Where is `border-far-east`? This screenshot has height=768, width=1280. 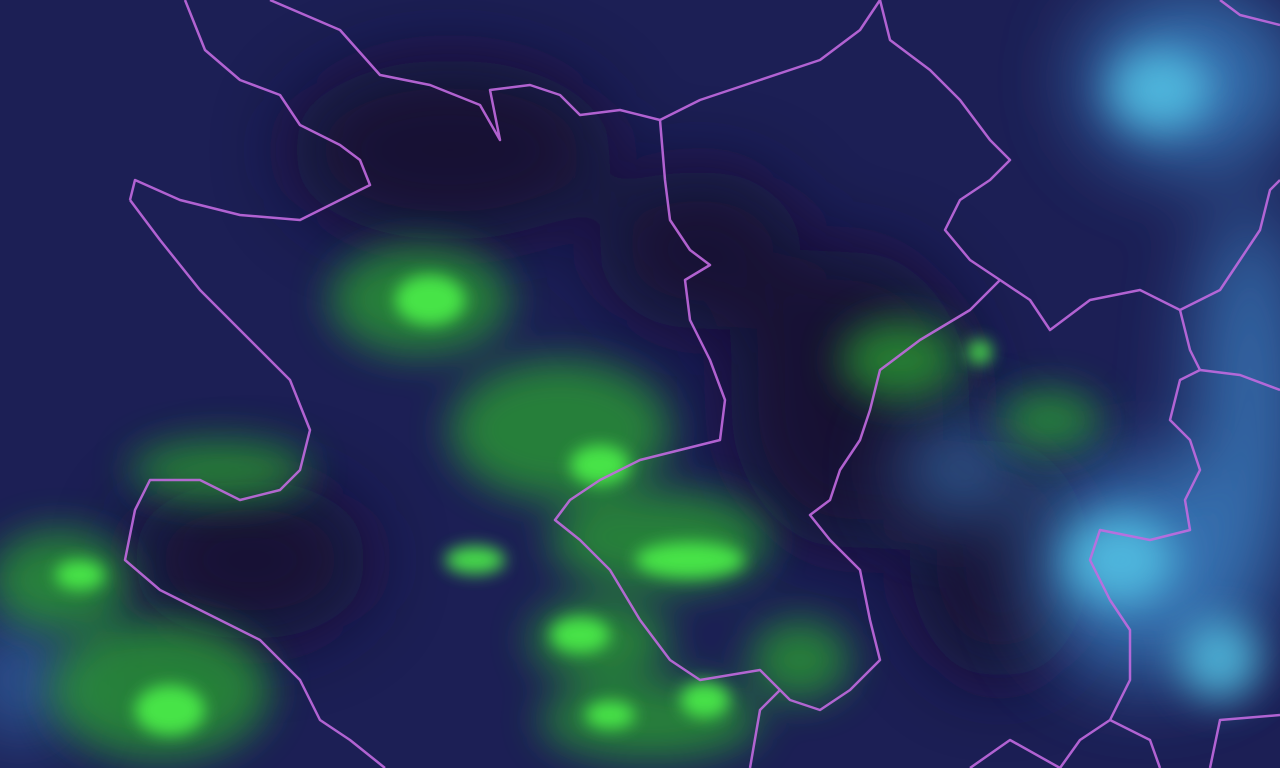
border-far-east is located at coordinates (1239, 380).